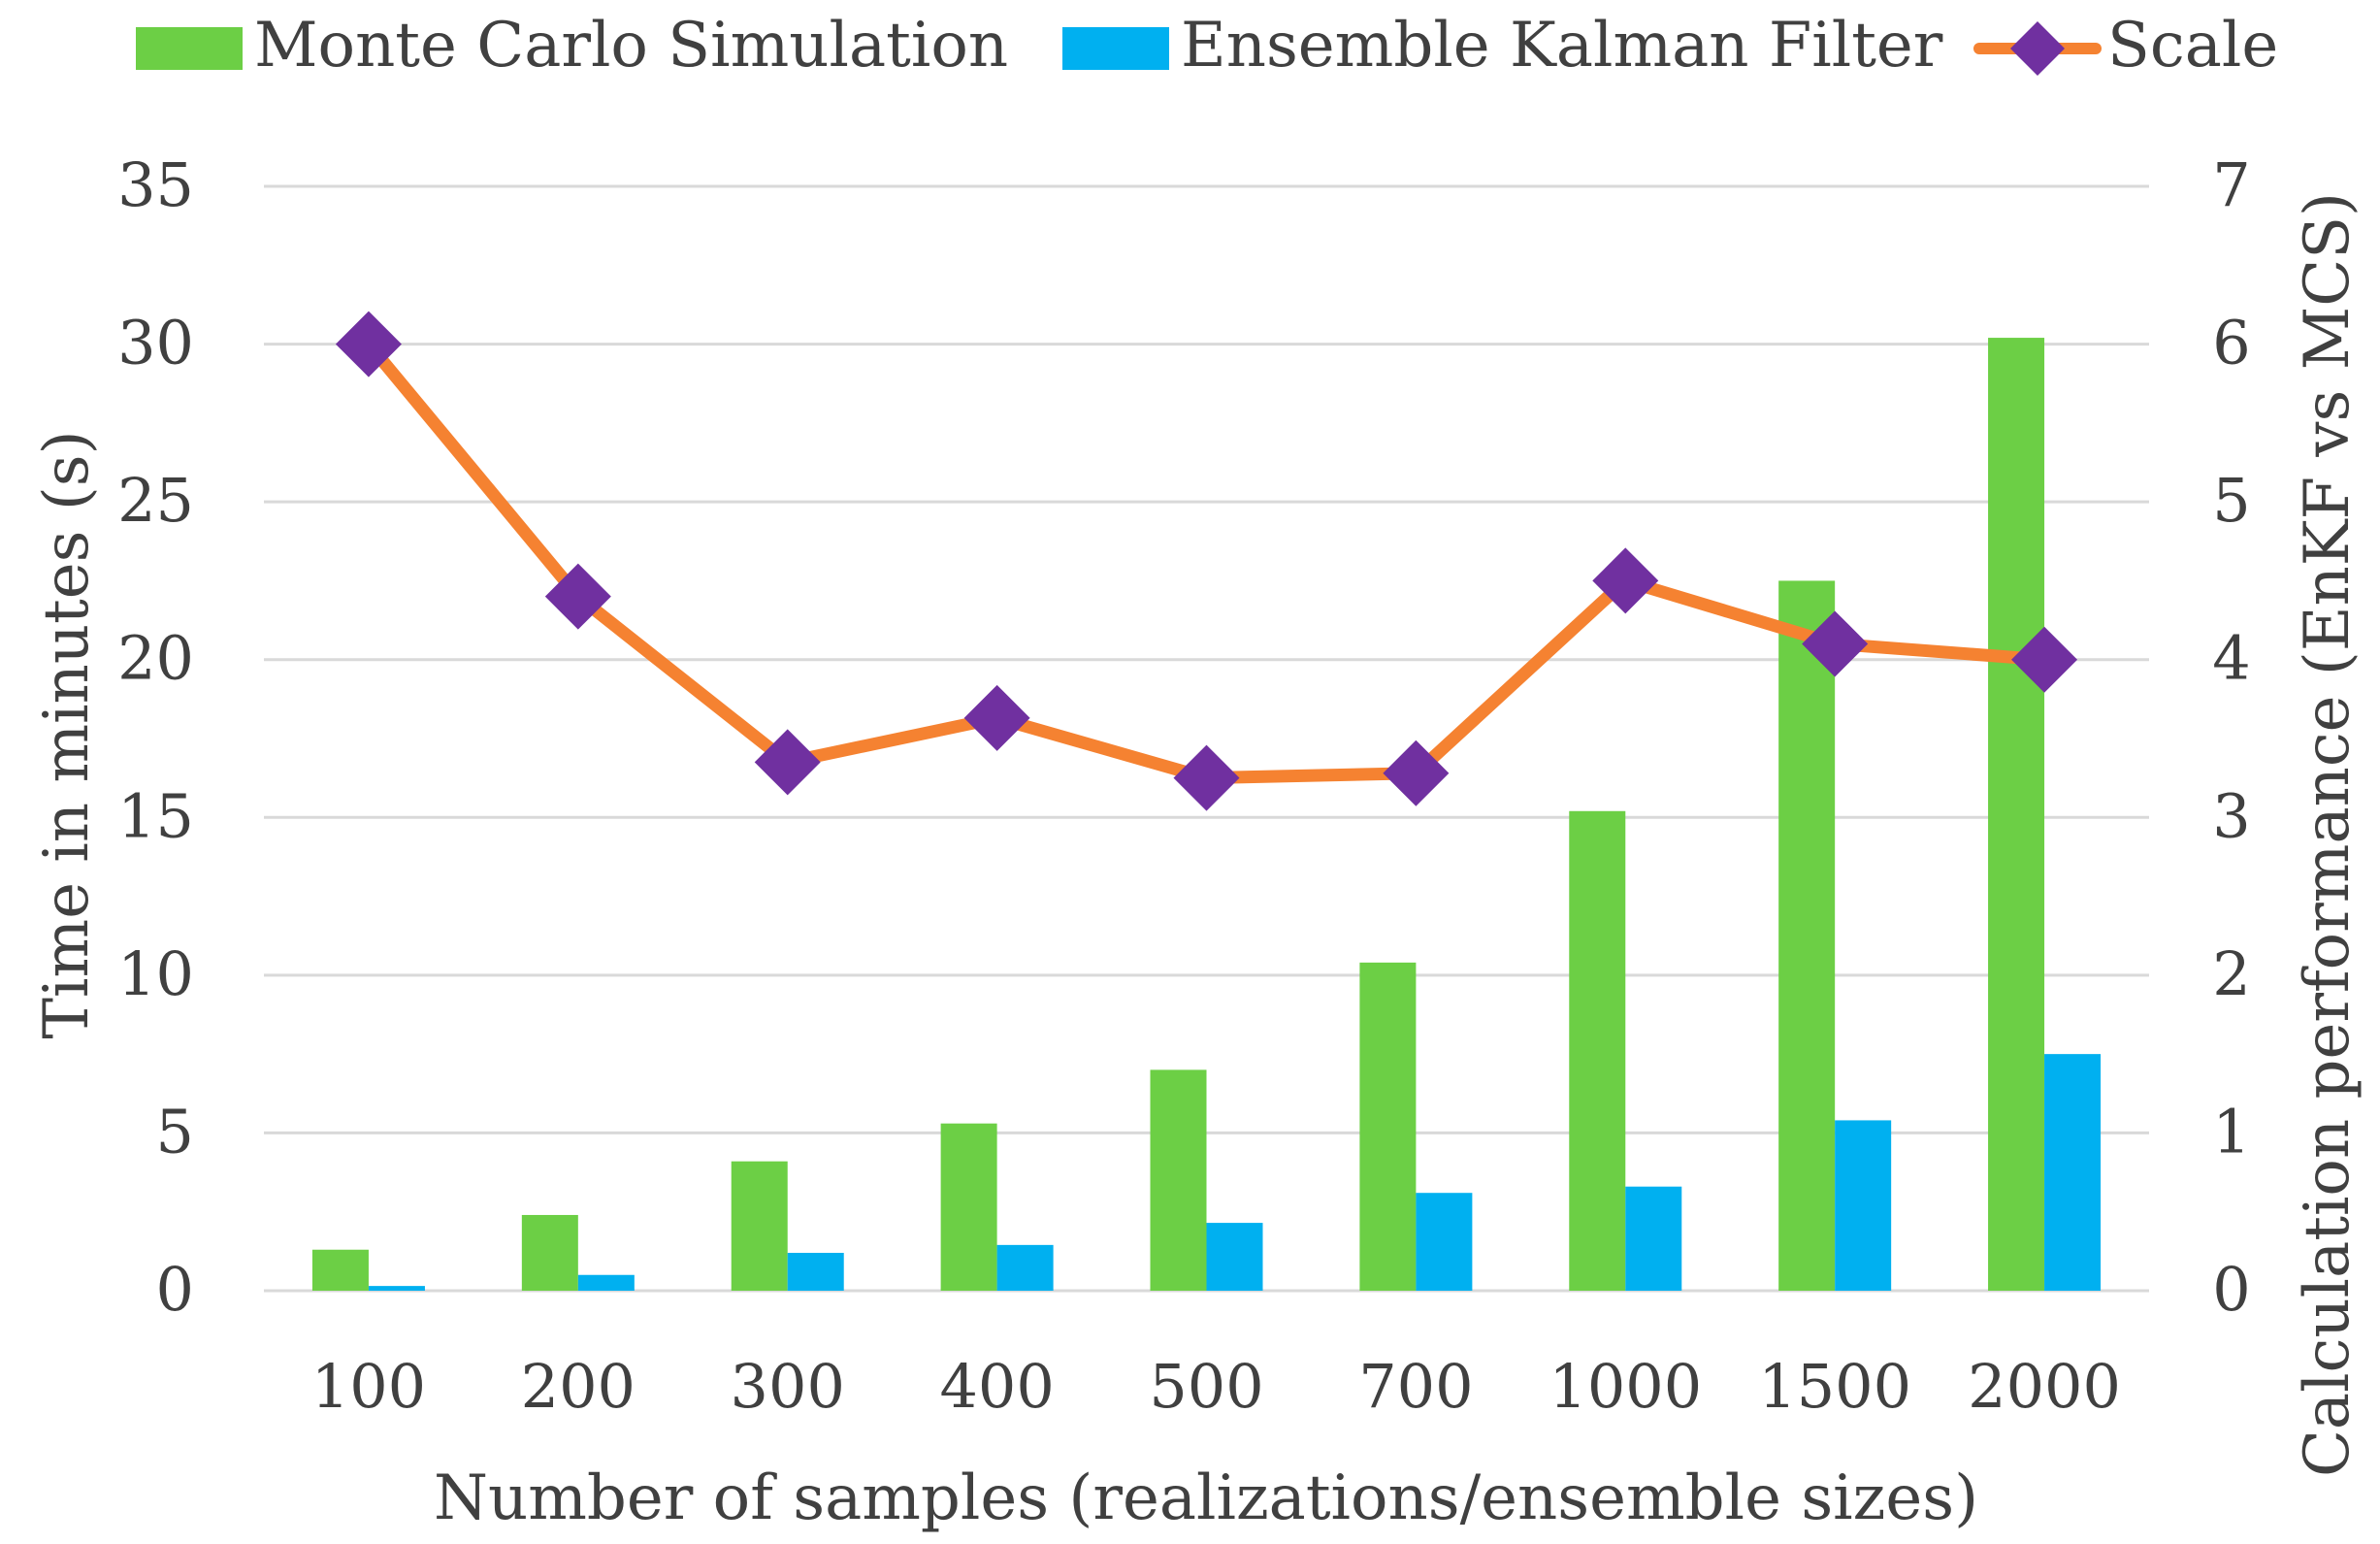 The height and width of the screenshot is (1544, 2380). I want to click on x-tick-label: 300, so click(788, 1387).